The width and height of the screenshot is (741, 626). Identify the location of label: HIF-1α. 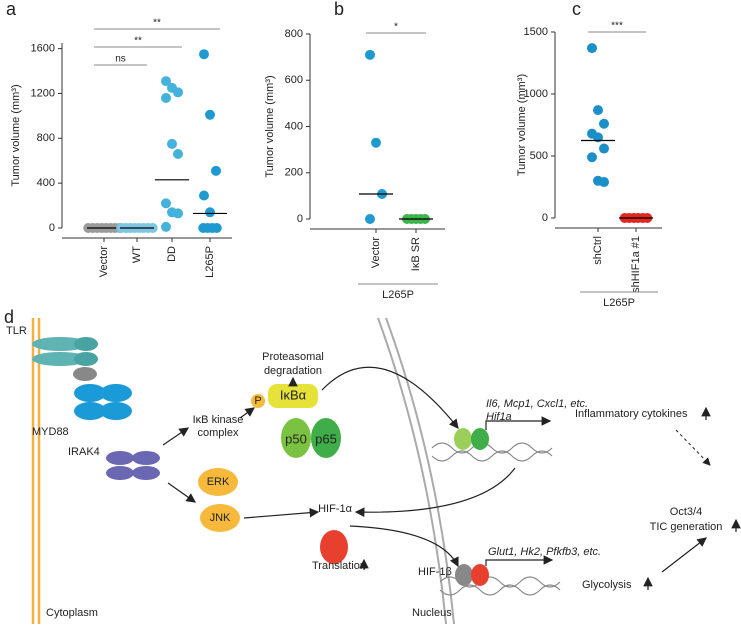
(335, 509).